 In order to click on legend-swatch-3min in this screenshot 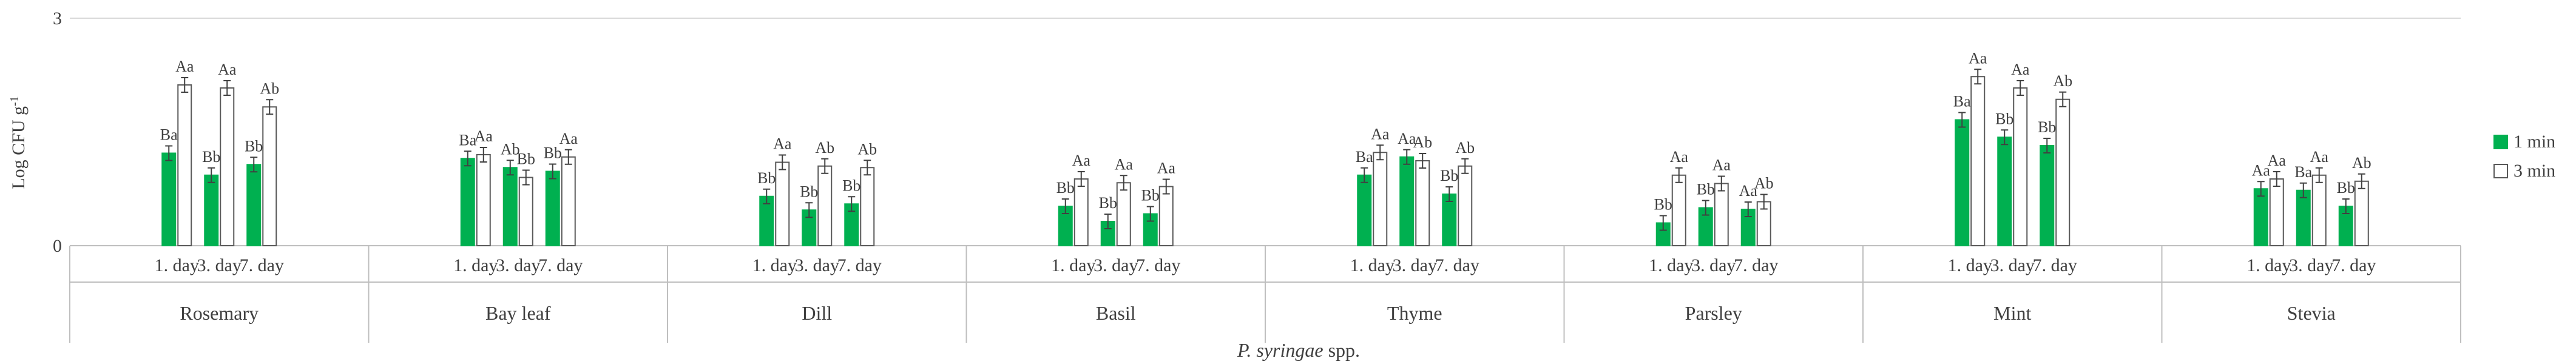, I will do `click(2500, 171)`.